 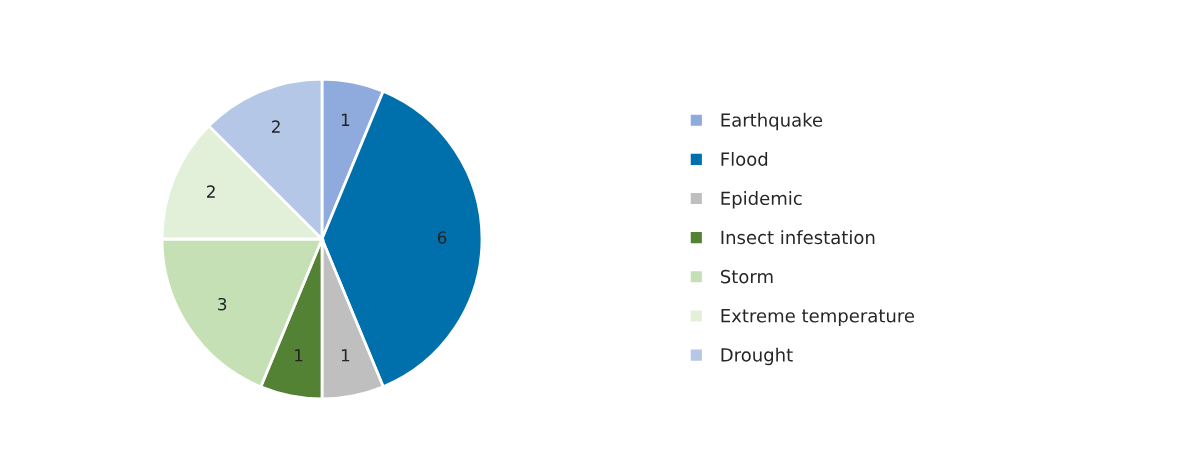 I want to click on data-label: 3, so click(x=222, y=304).